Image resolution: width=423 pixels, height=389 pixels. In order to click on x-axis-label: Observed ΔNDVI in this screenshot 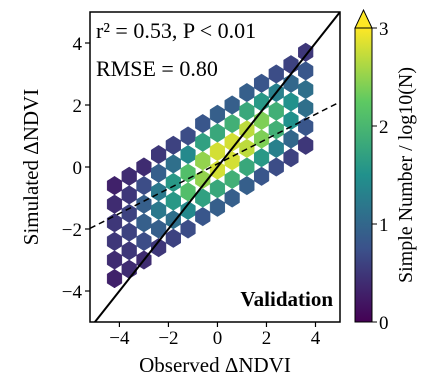, I will do `click(215, 365)`.